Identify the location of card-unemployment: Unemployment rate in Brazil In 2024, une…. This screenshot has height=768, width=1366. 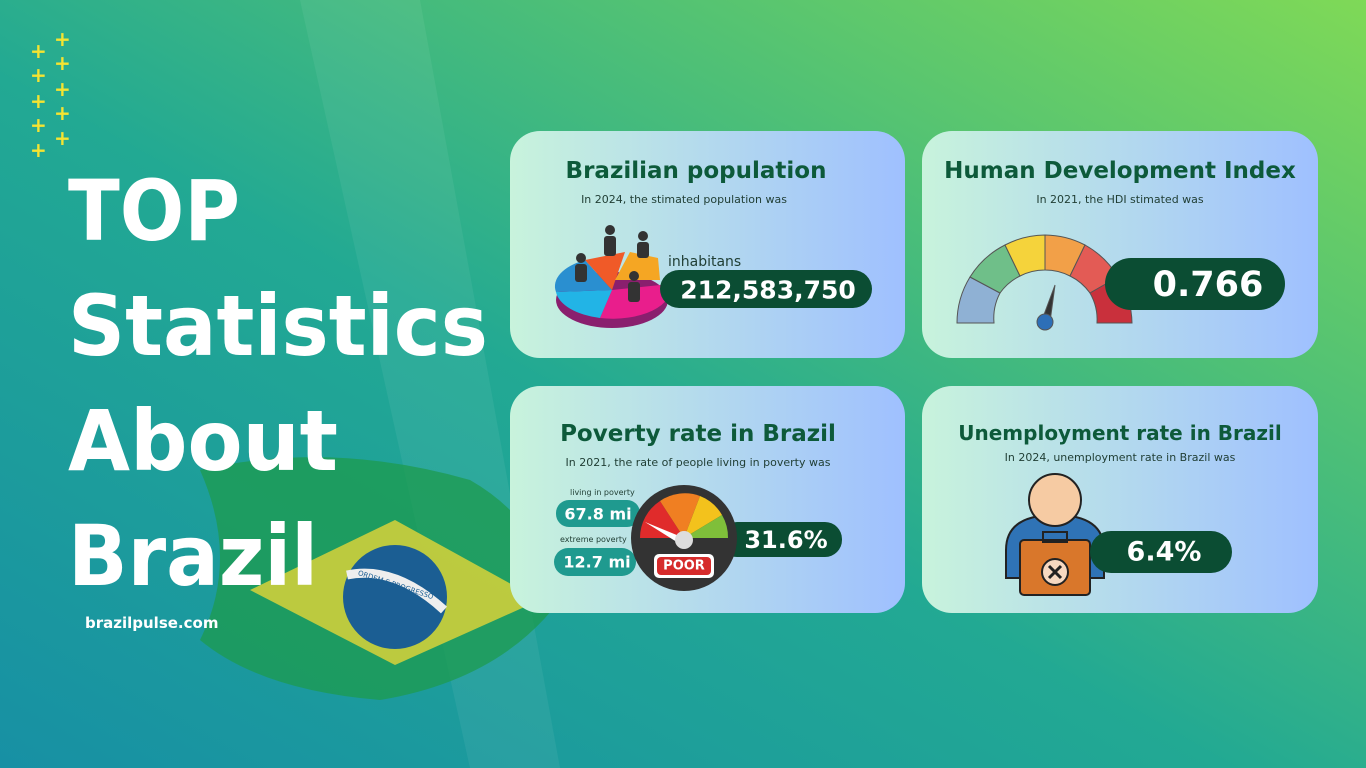
(1120, 499).